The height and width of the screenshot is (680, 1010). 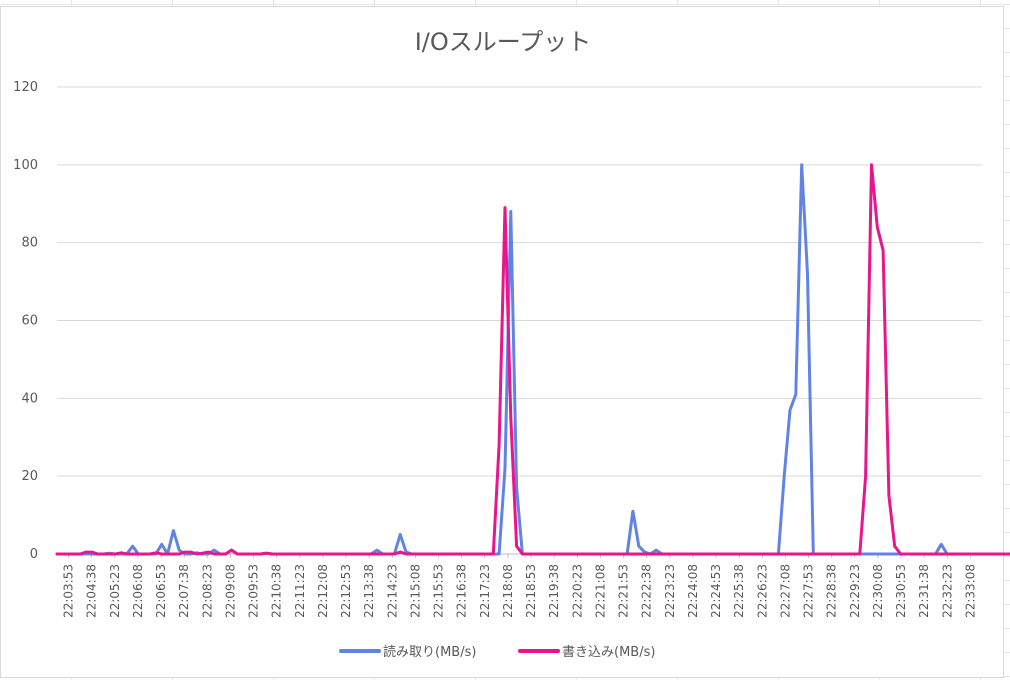 What do you see at coordinates (600, 591) in the screenshot?
I see `x-tick-label: 22:21:08` at bounding box center [600, 591].